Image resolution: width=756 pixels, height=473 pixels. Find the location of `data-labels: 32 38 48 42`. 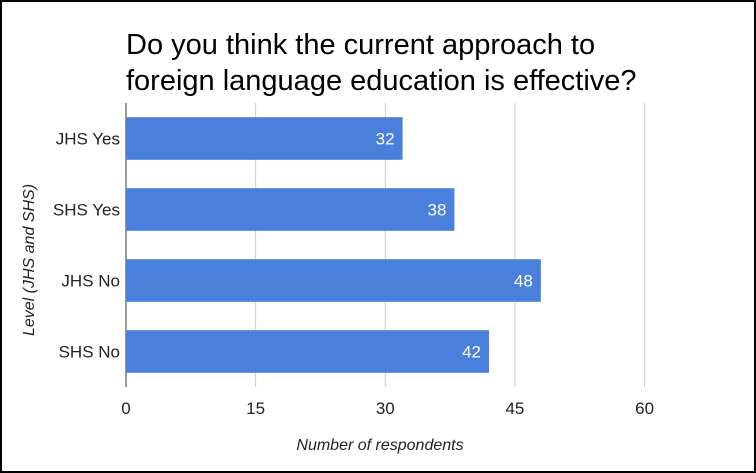

data-labels: 32 38 48 42 is located at coordinates (454, 246).